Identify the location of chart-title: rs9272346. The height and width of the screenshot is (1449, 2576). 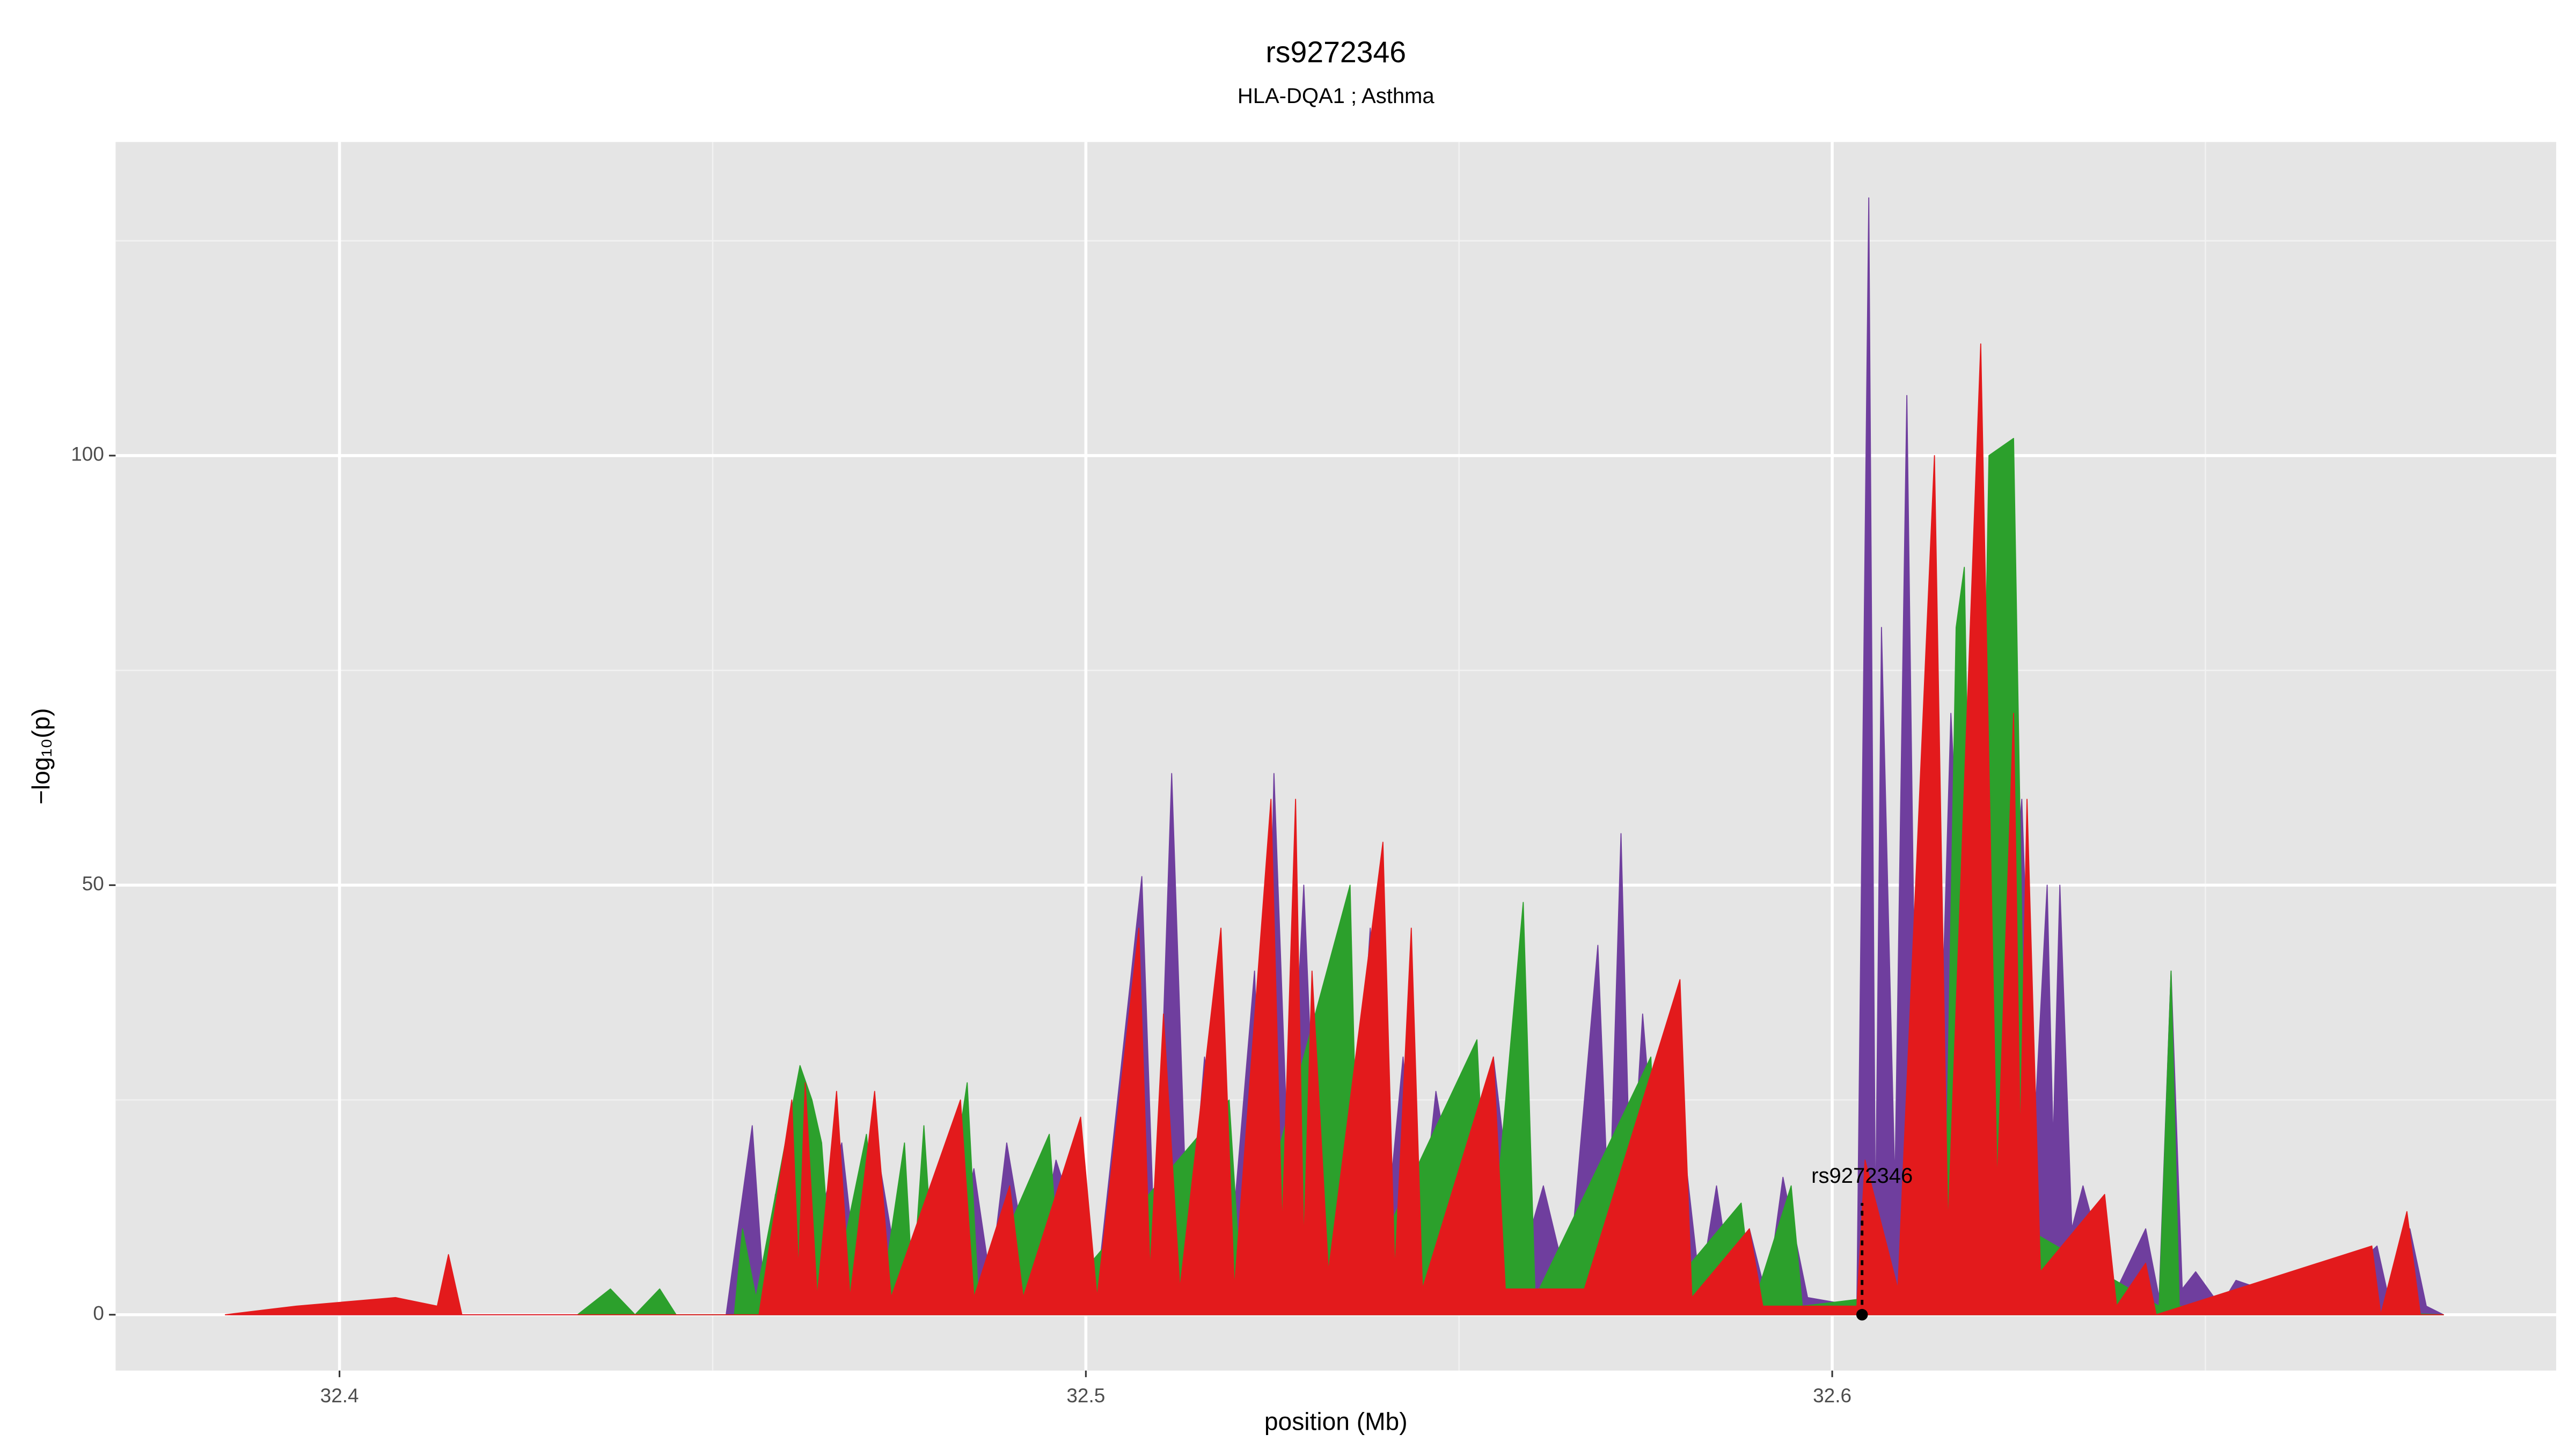
(1335, 52).